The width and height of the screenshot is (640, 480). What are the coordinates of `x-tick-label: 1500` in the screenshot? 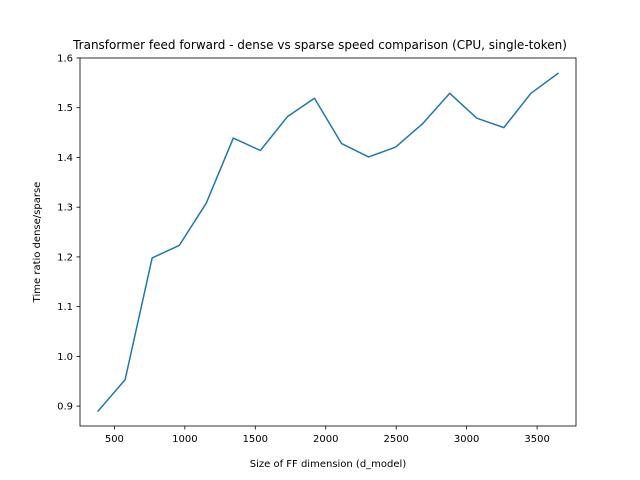 It's located at (255, 439).